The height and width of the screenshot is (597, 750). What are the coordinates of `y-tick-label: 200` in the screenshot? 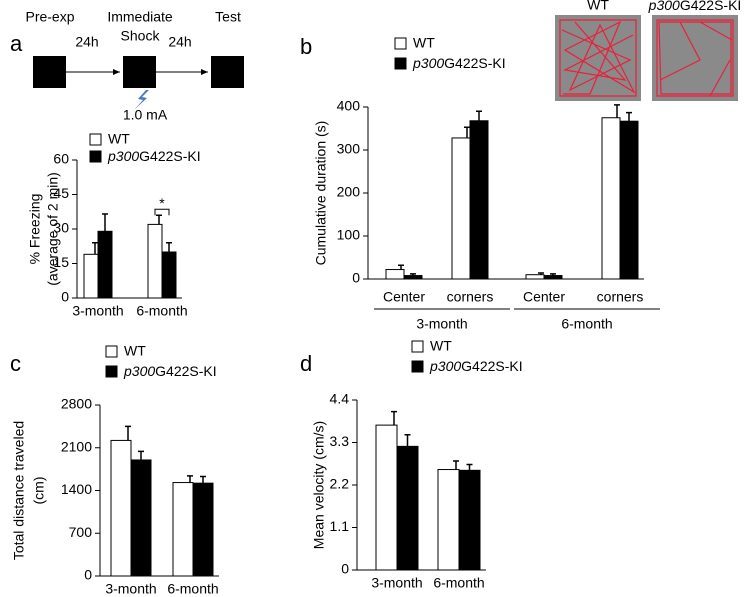 It's located at (349, 192).